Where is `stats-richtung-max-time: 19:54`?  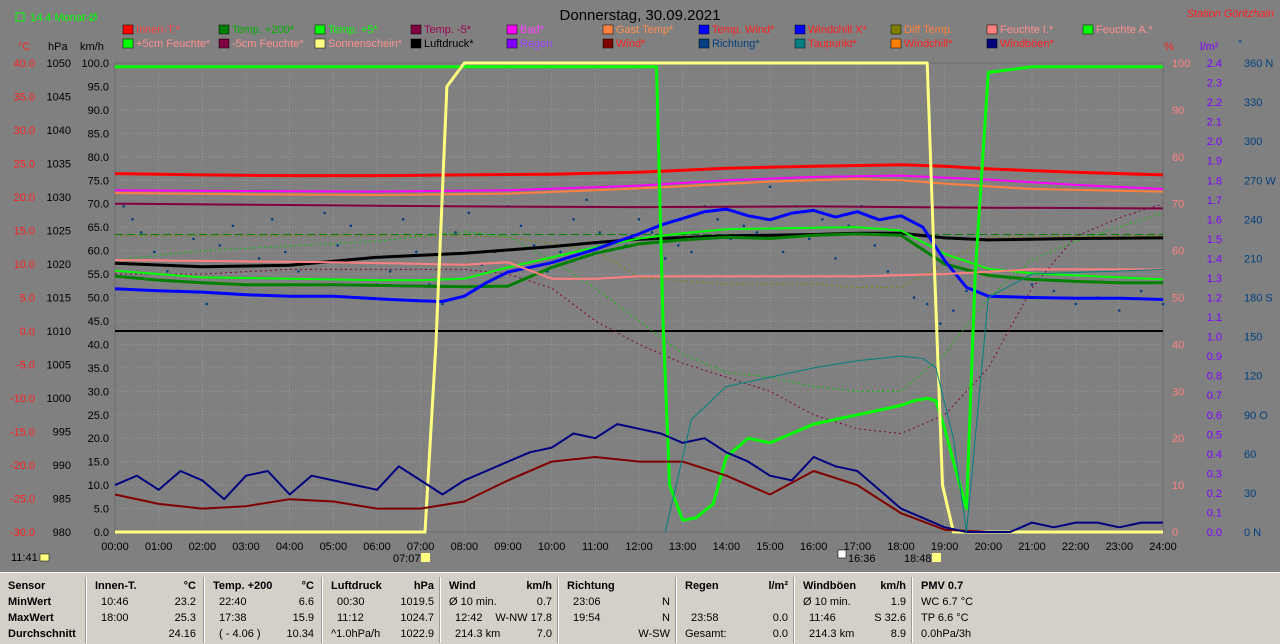
stats-richtung-max-time: 19:54 is located at coordinates (587, 618).